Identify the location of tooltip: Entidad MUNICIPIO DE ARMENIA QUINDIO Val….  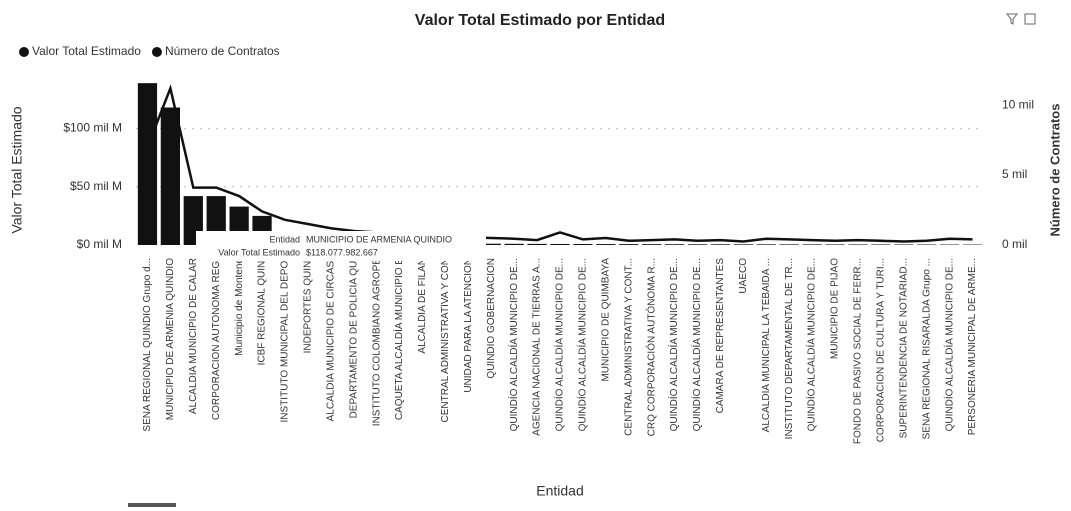
(341, 246).